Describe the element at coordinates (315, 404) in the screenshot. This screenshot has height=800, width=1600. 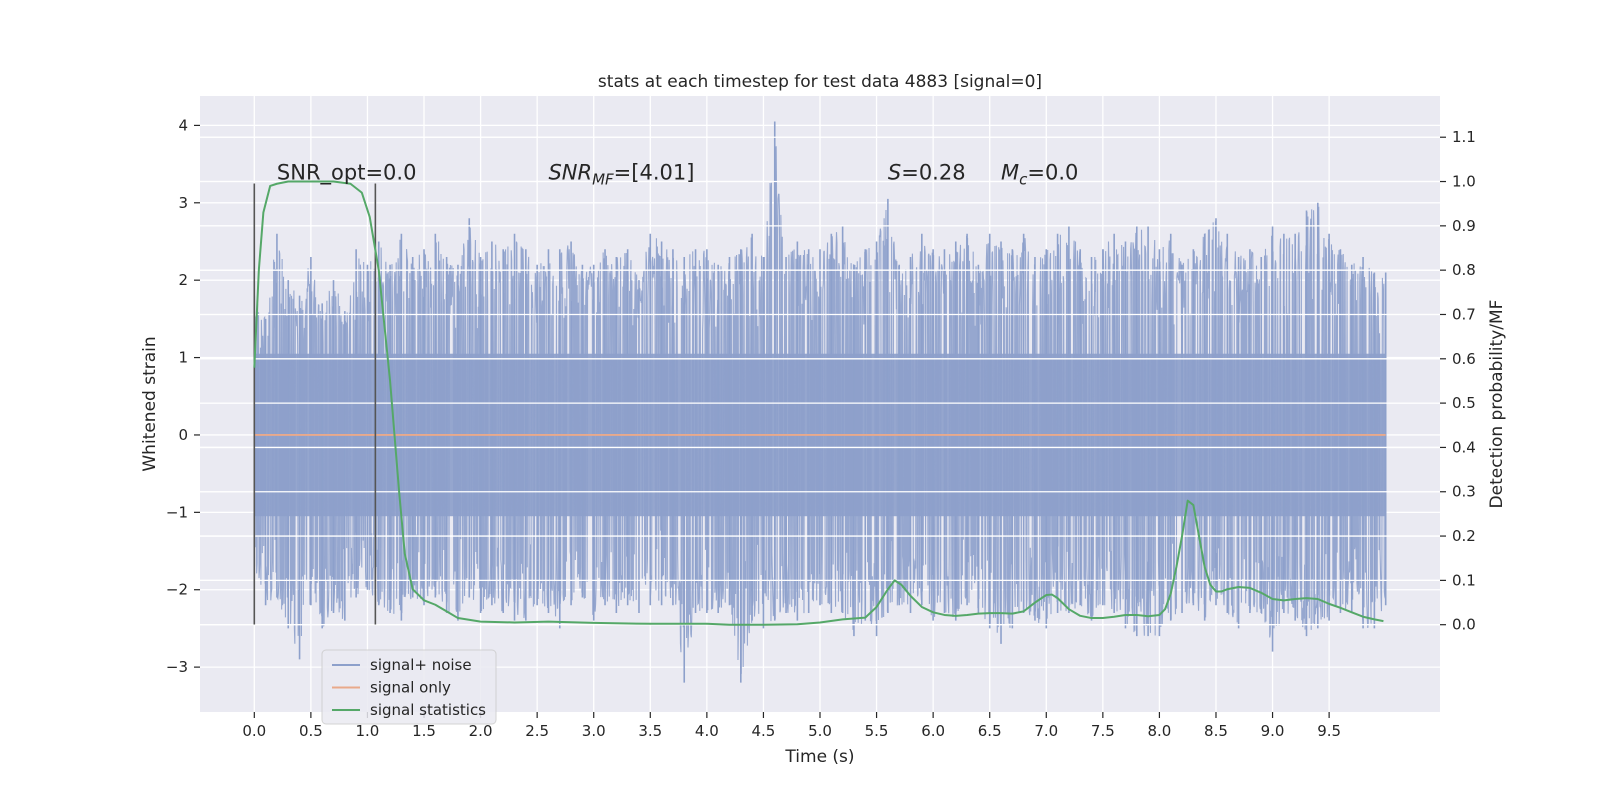
I see `vertical-lines` at that location.